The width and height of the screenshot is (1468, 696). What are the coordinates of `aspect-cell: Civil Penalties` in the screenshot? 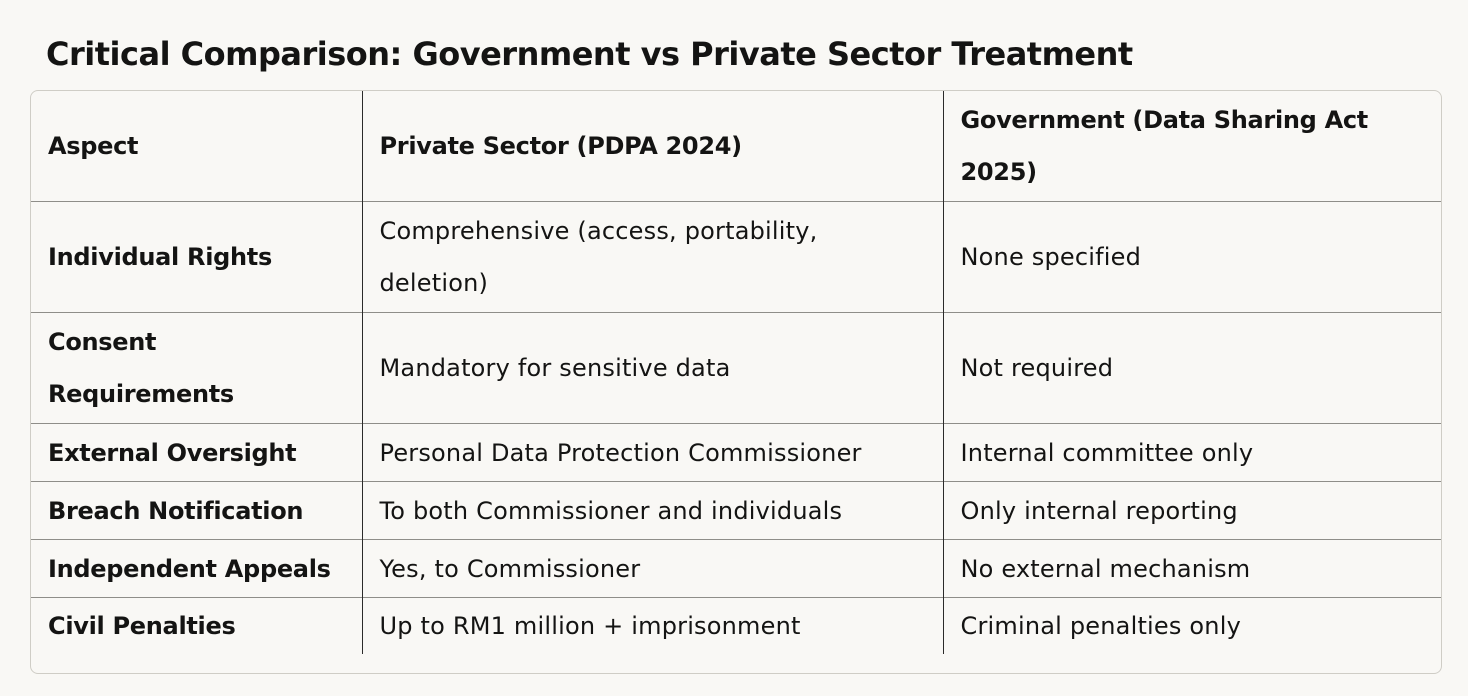 It's located at (142, 626).